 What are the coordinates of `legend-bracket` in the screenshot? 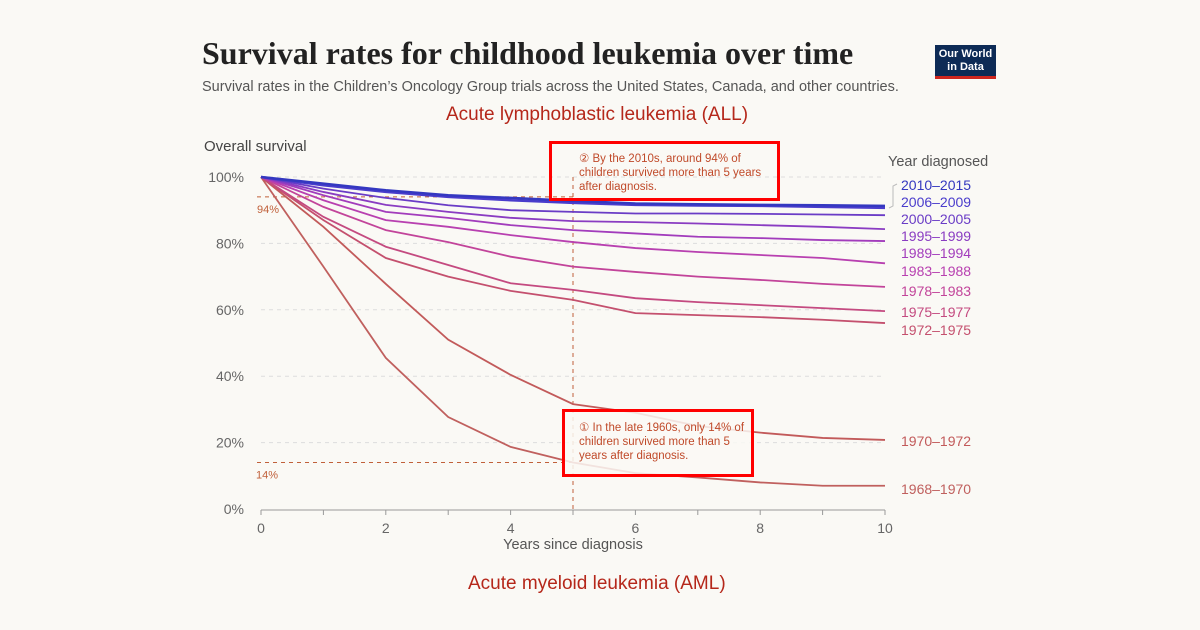 It's located at (893, 196).